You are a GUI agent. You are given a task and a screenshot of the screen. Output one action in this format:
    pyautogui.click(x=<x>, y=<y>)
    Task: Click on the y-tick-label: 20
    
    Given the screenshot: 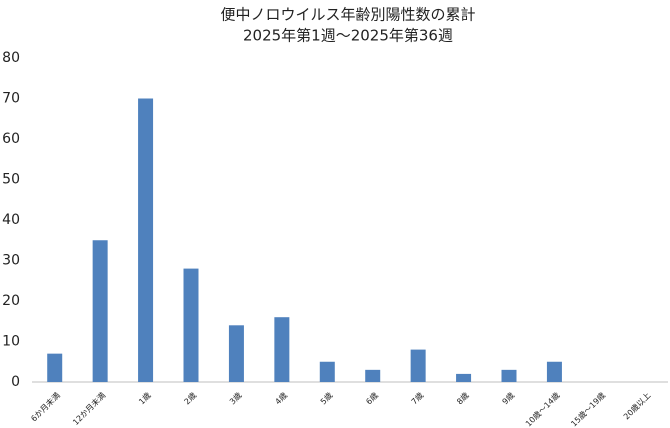 What is the action you would take?
    pyautogui.click(x=11, y=301)
    